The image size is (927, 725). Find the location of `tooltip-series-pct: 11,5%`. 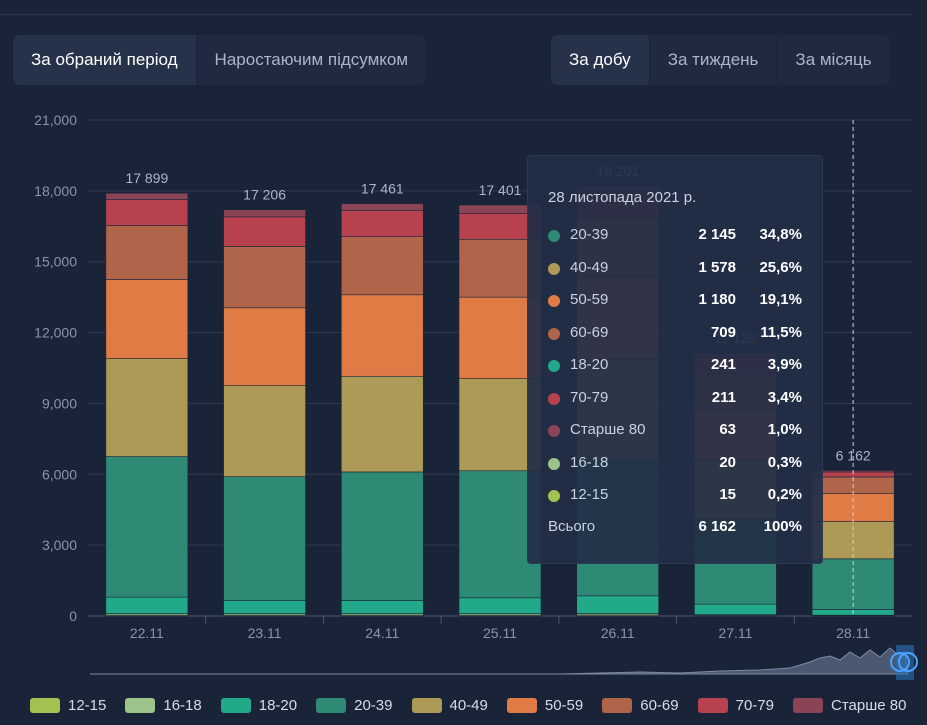

tooltip-series-pct: 11,5% is located at coordinates (781, 332).